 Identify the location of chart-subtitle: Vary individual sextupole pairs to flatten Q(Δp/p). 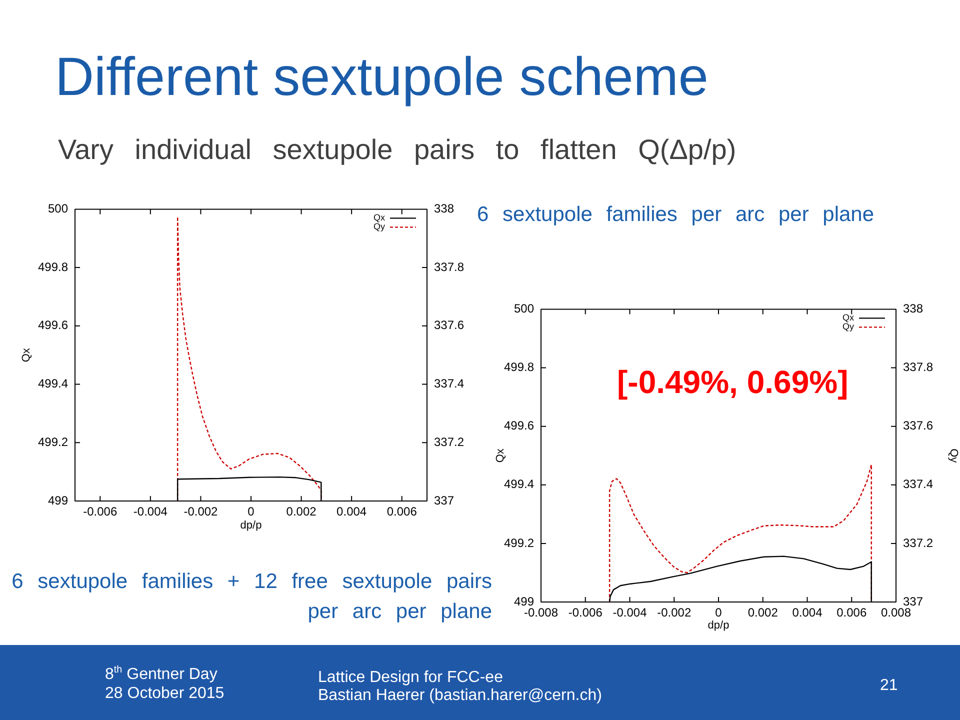
(397, 149).